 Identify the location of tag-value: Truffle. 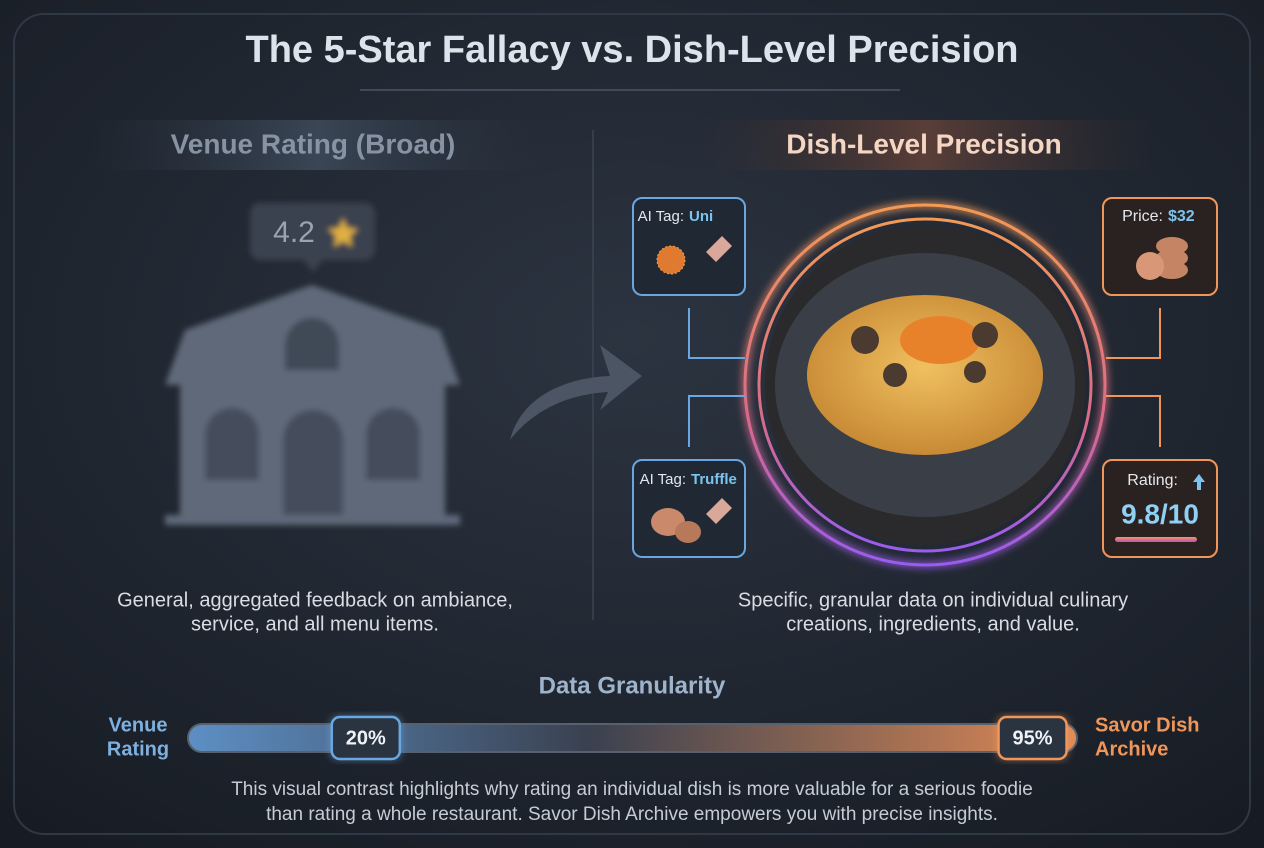
(714, 479).